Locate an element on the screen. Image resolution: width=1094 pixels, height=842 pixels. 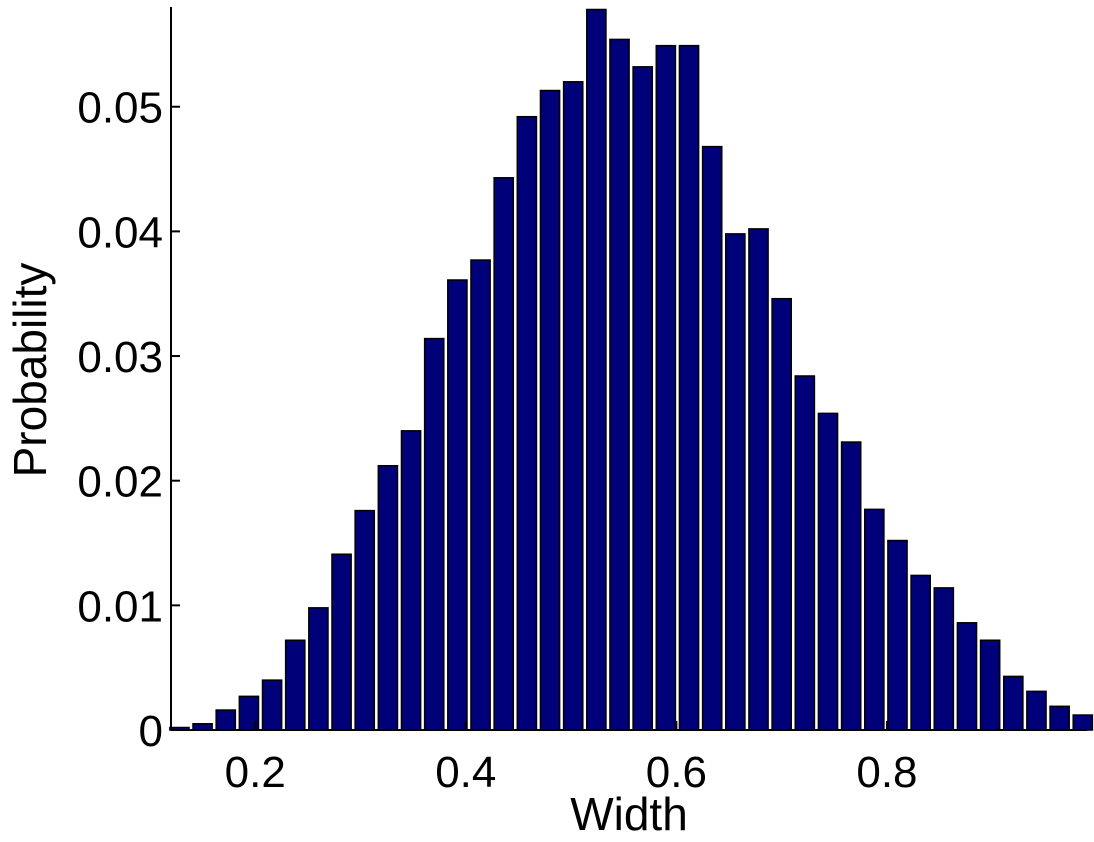
y-tick-label: 0.05 is located at coordinates (120, 108).